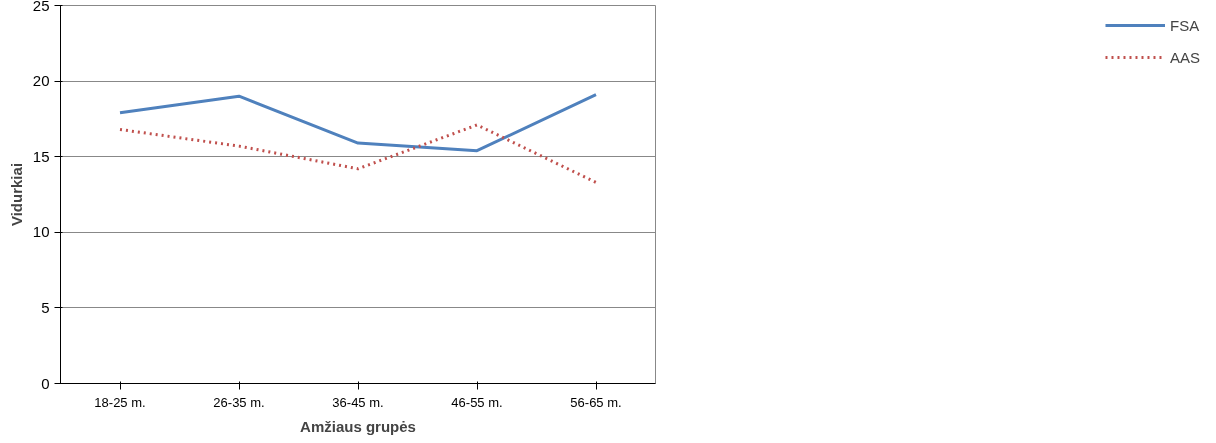 Image resolution: width=1216 pixels, height=443 pixels. I want to click on y-axis-title: Vidurkiai, so click(16, 194).